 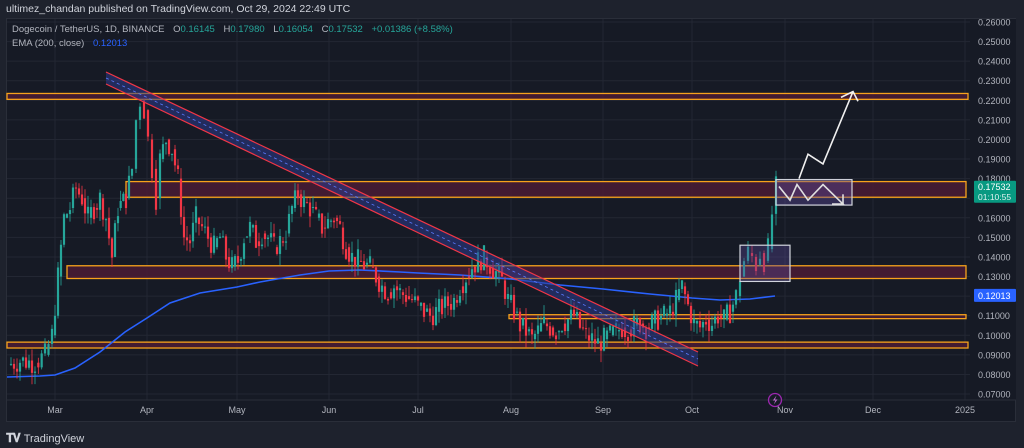 What do you see at coordinates (994, 187) in the screenshot?
I see `svg-text: 0.17532` at bounding box center [994, 187].